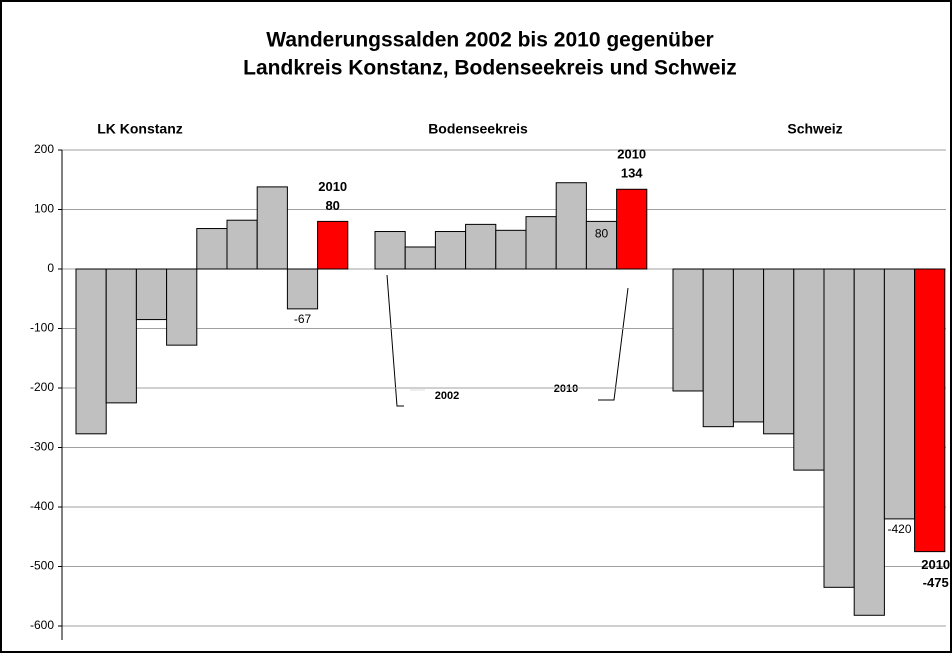  Describe the element at coordinates (42, 387) in the screenshot. I see `y-tick-label: -200` at that location.